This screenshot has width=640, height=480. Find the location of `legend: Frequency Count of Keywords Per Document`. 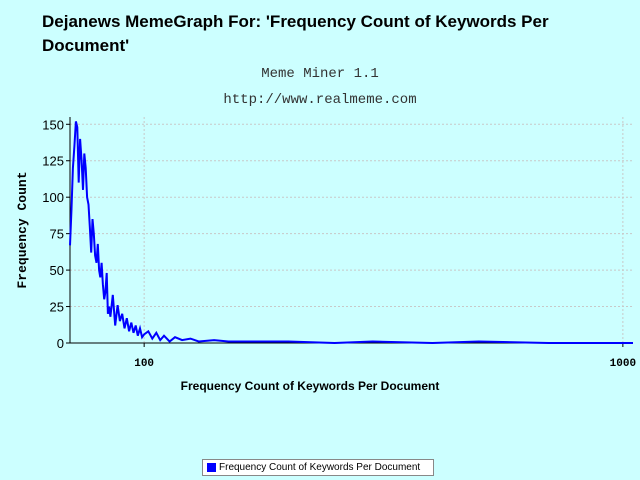

legend: Frequency Count of Keywords Per Document is located at coordinates (318, 467).